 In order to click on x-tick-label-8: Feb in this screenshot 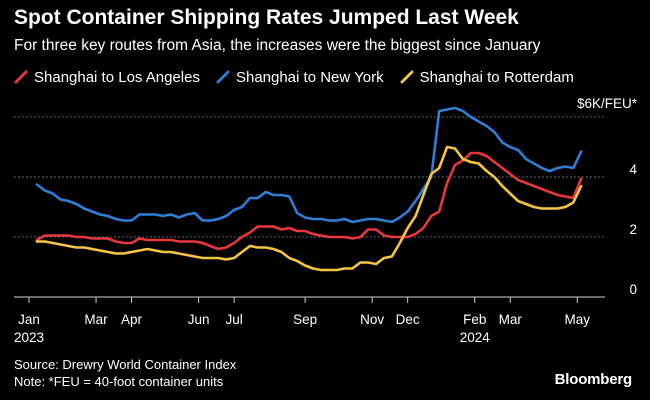, I will do `click(474, 319)`.